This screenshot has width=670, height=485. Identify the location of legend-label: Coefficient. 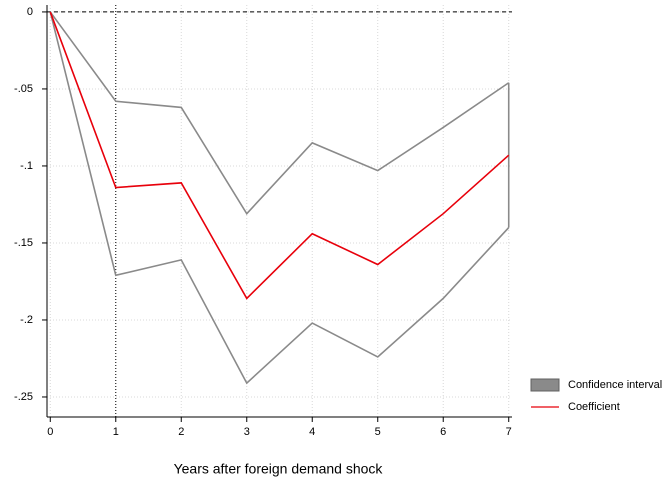
(594, 407).